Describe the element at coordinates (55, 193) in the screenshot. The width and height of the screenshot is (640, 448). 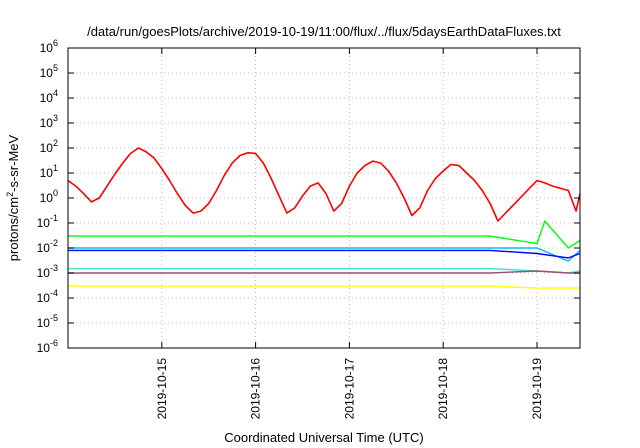
I see `y-tick-exponent: 0` at that location.